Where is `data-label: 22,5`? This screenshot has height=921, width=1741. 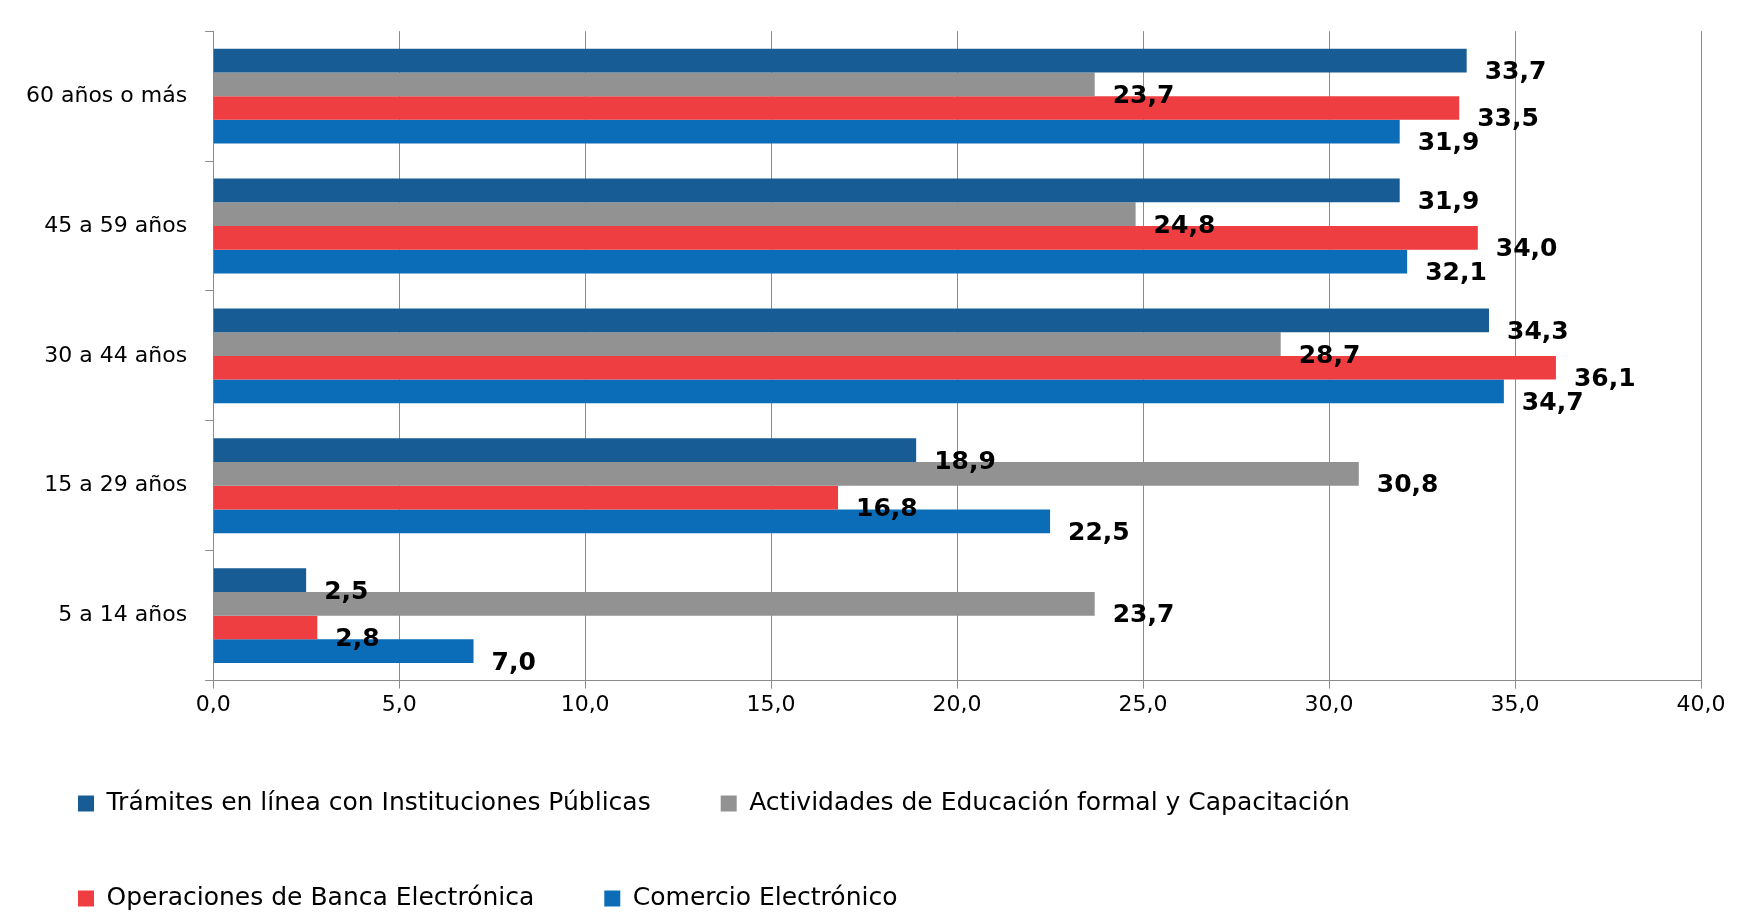
data-label: 22,5 is located at coordinates (1099, 531).